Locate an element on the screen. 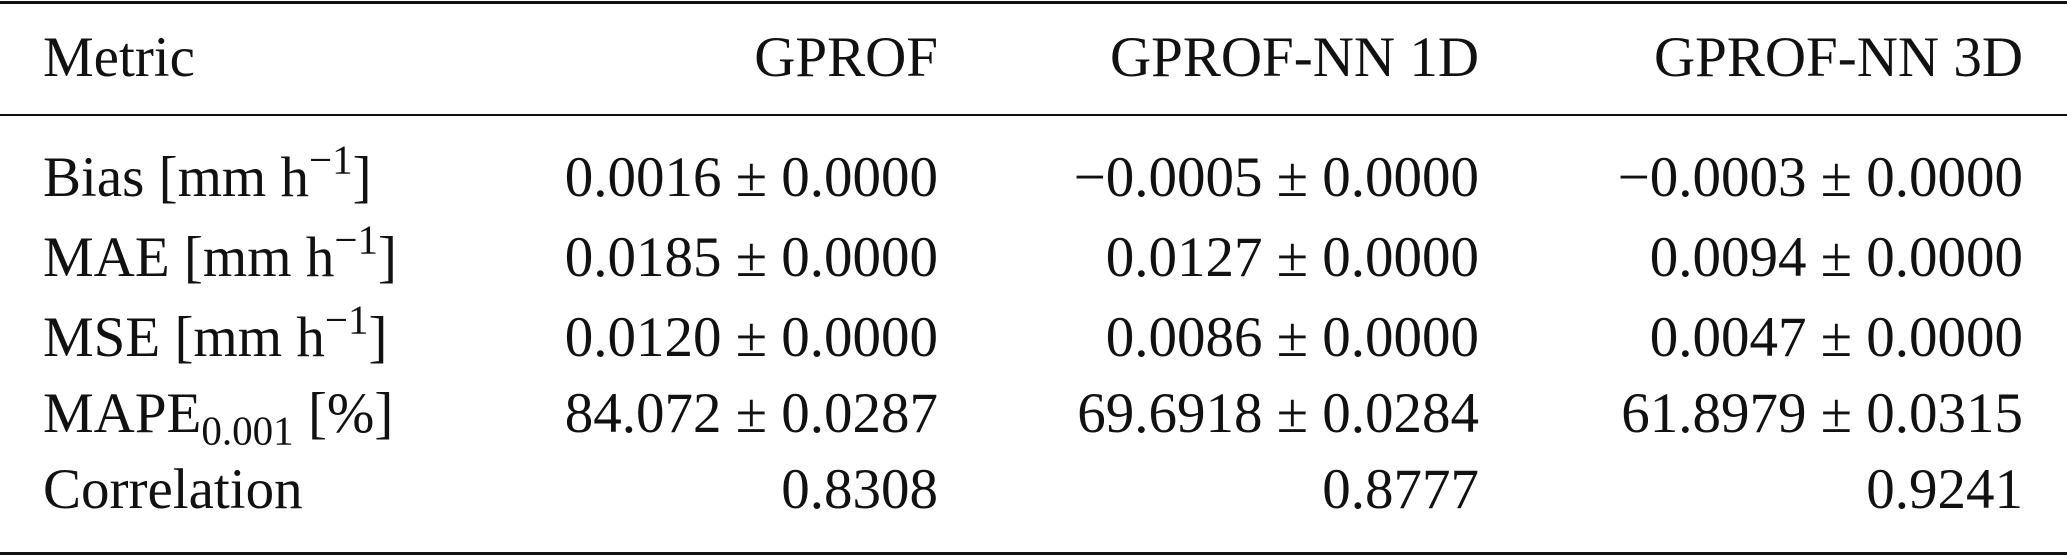  metric-cell: Correlation is located at coordinates (173, 489).